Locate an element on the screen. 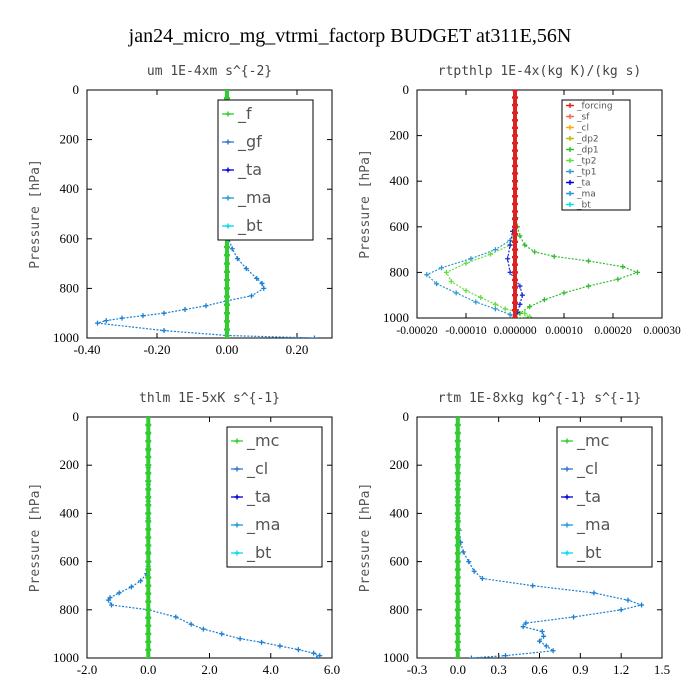  legend-entry: _bt is located at coordinates (258, 553).